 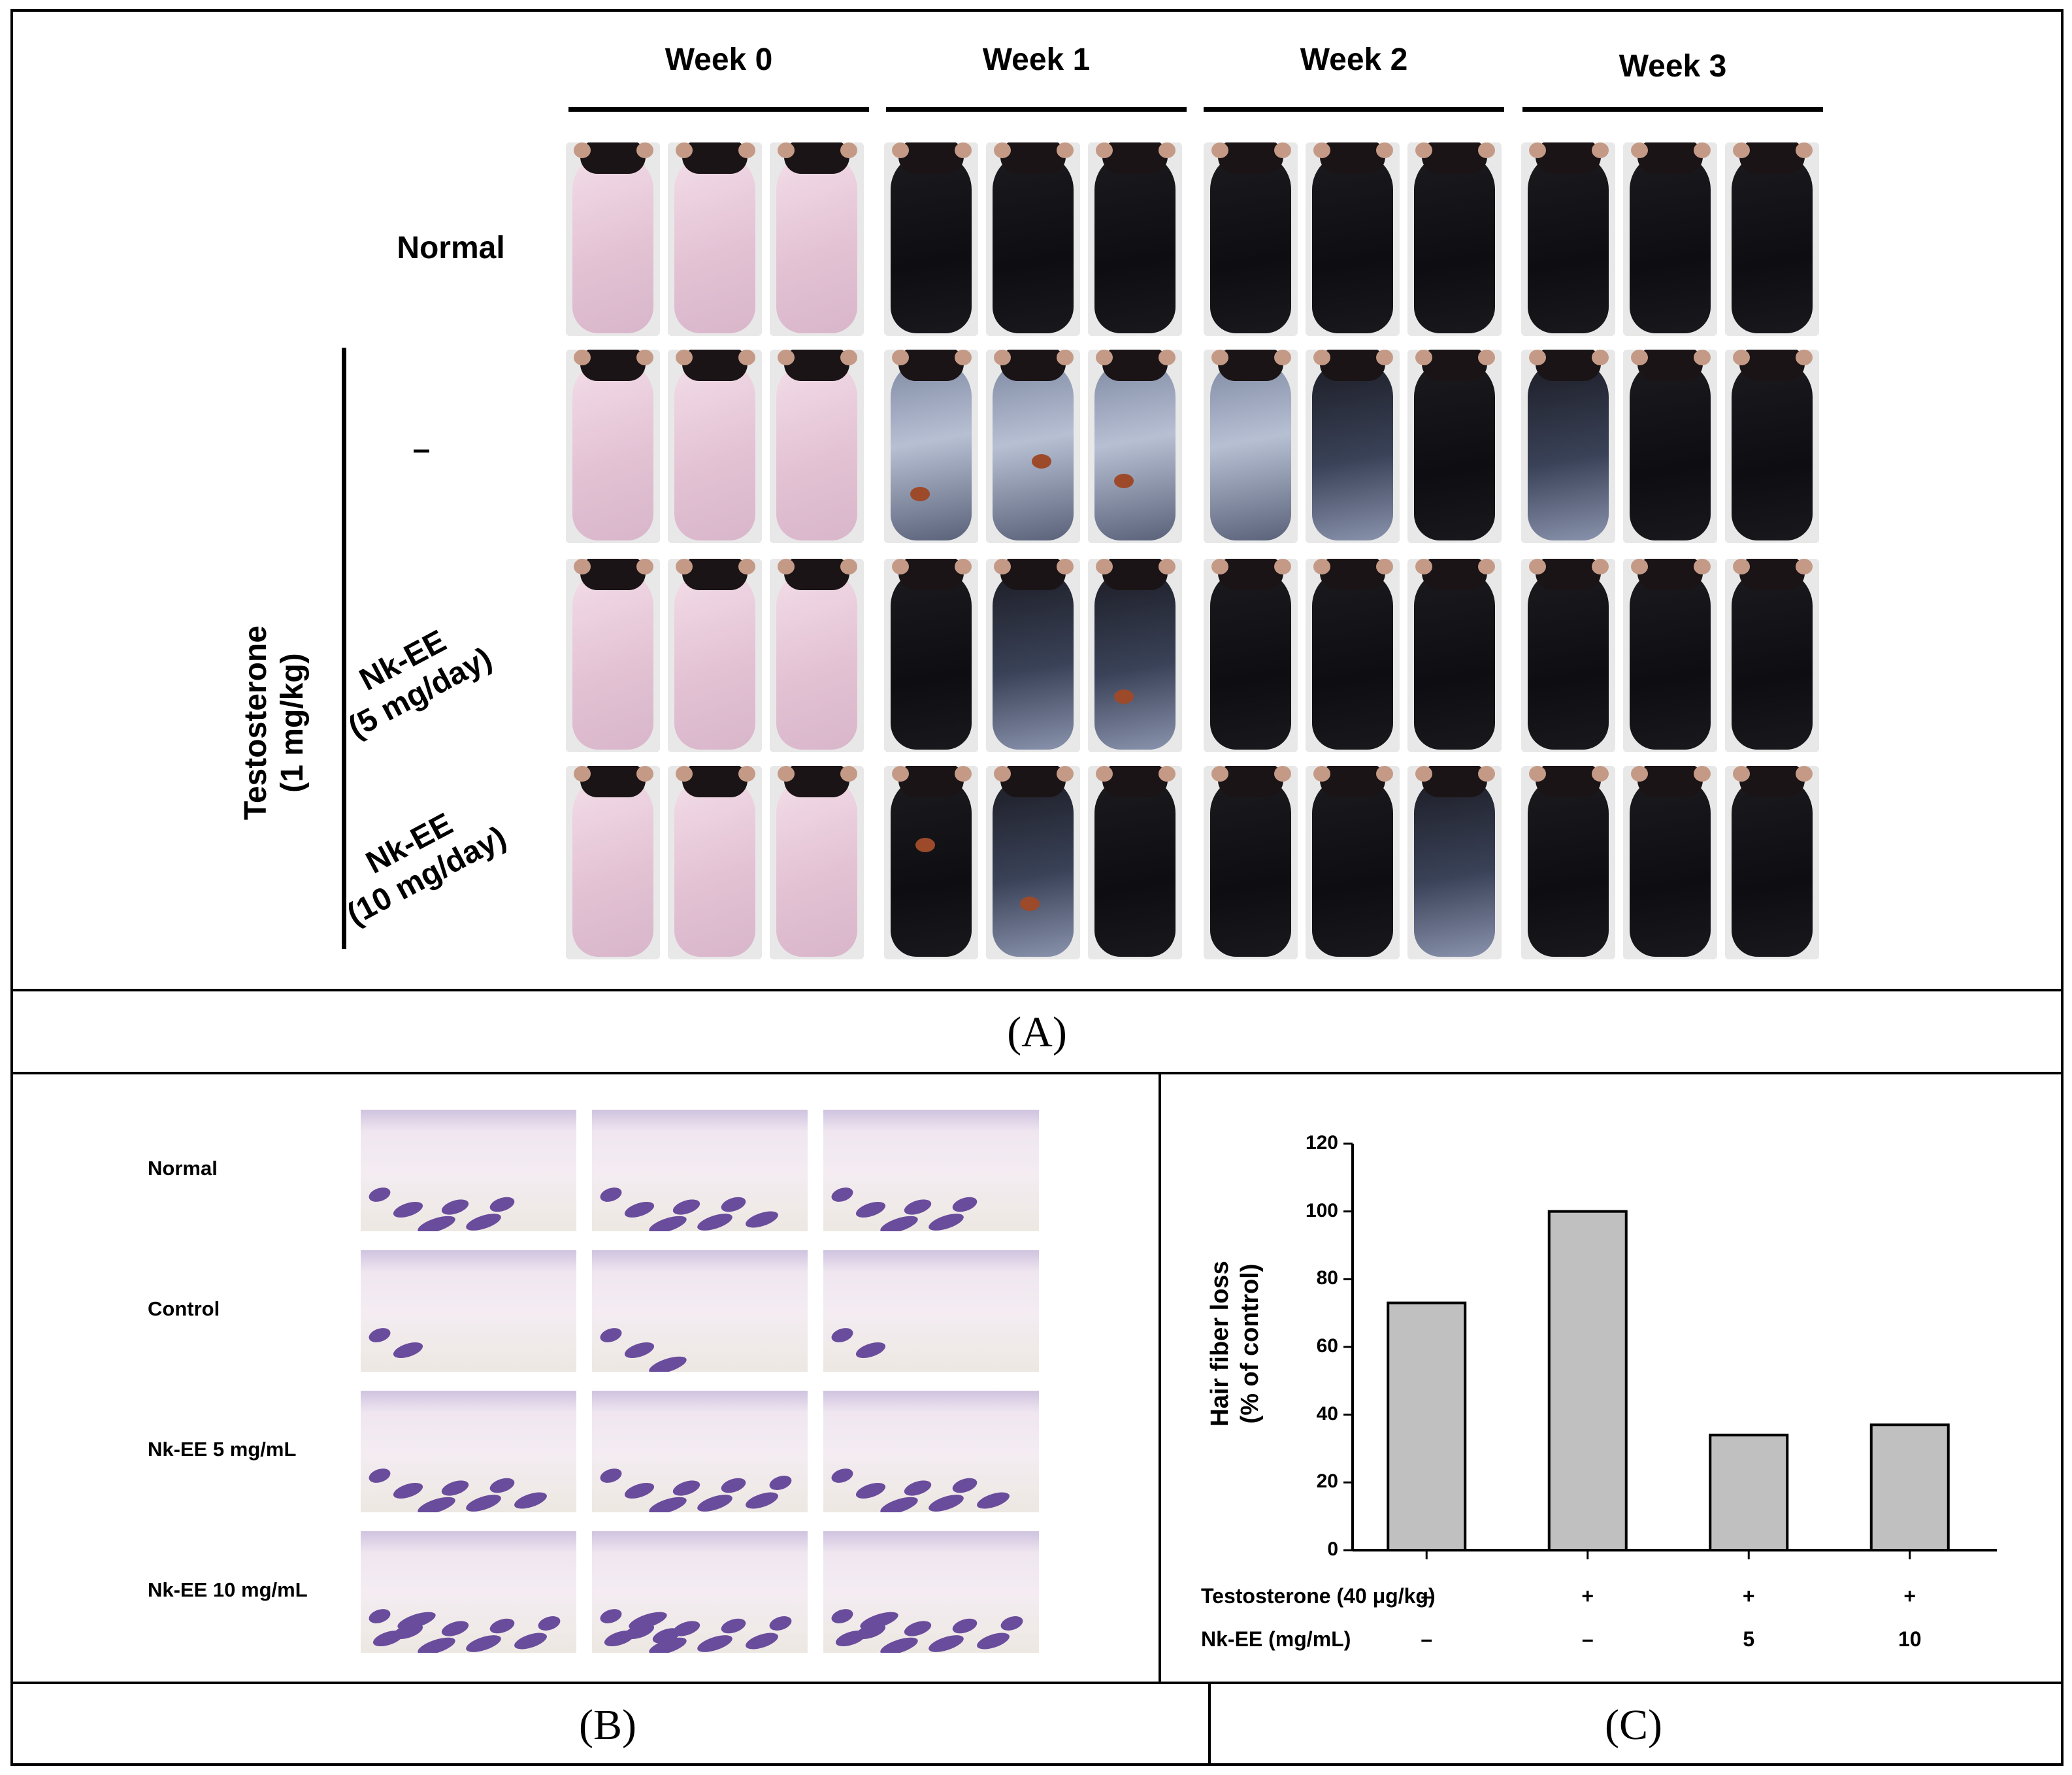 What do you see at coordinates (1673, 66) in the screenshot?
I see `week-header-3: Week 3` at bounding box center [1673, 66].